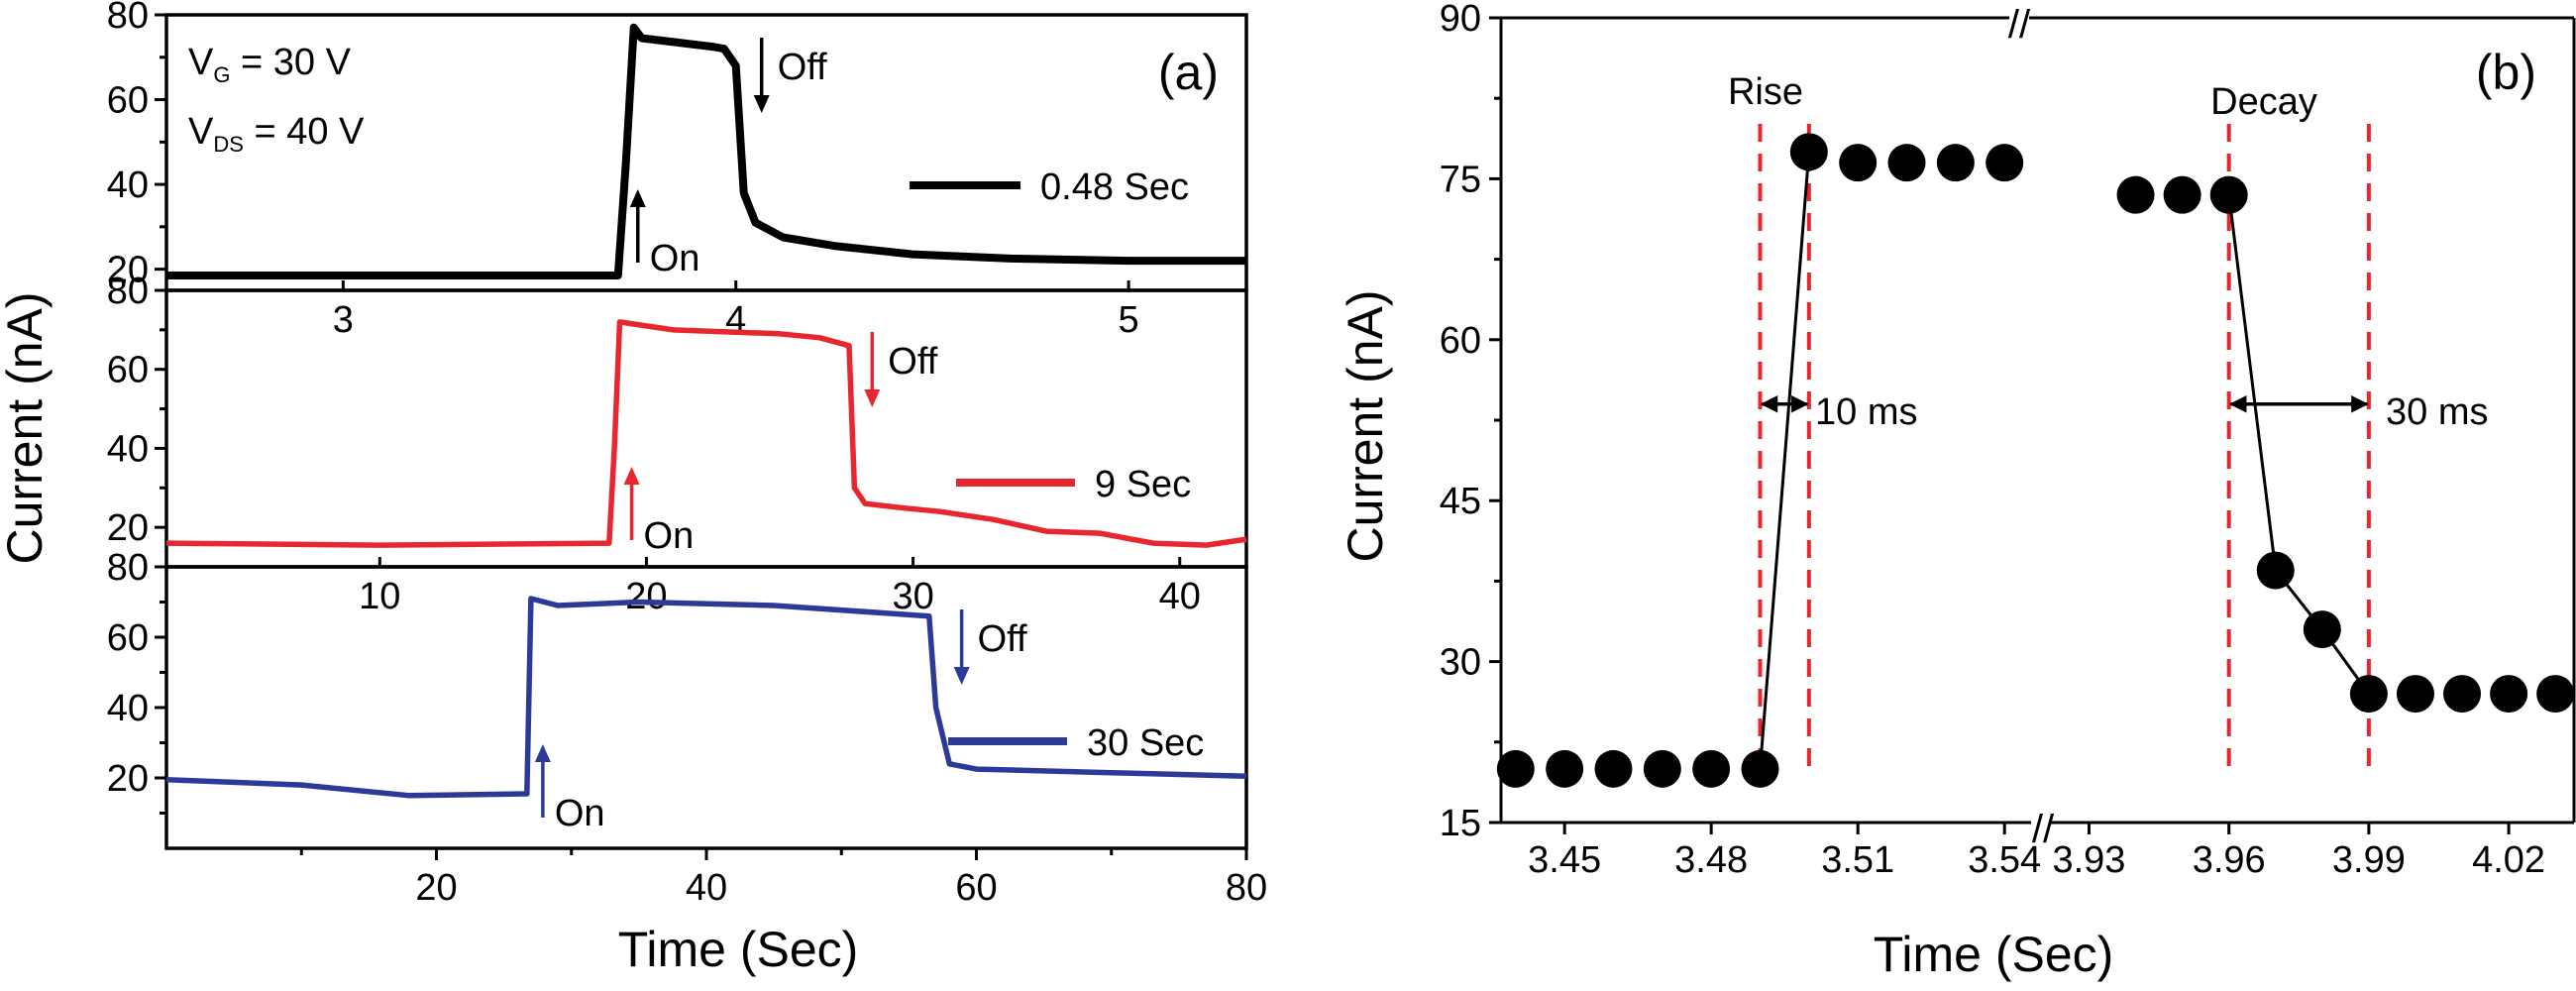 The image size is (2576, 991). I want to click on x-tick-label: 3.51, so click(1857, 860).